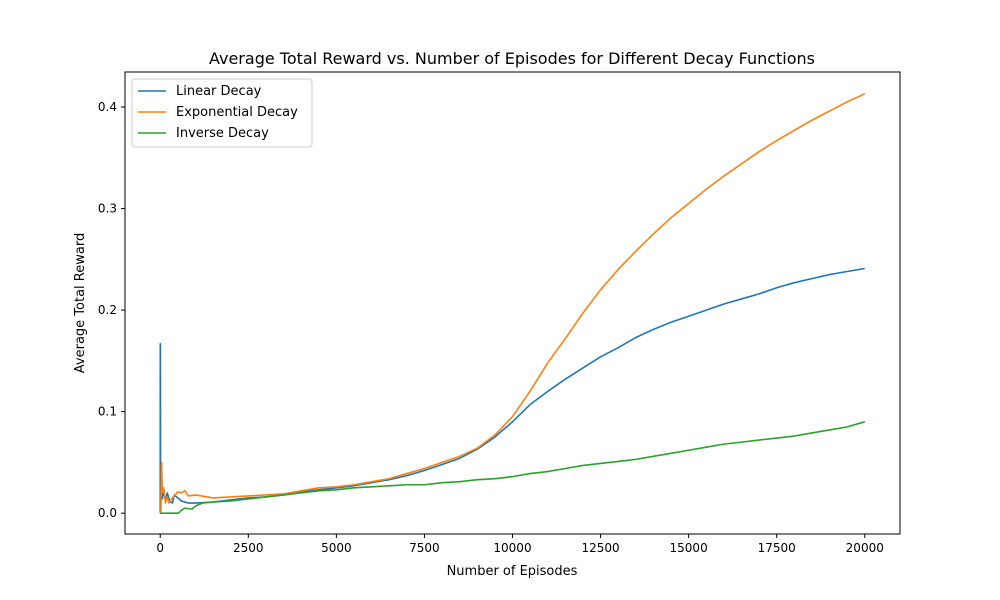 Image resolution: width=1000 pixels, height=600 pixels. I want to click on y-tick-label: 0.3, so click(107, 209).